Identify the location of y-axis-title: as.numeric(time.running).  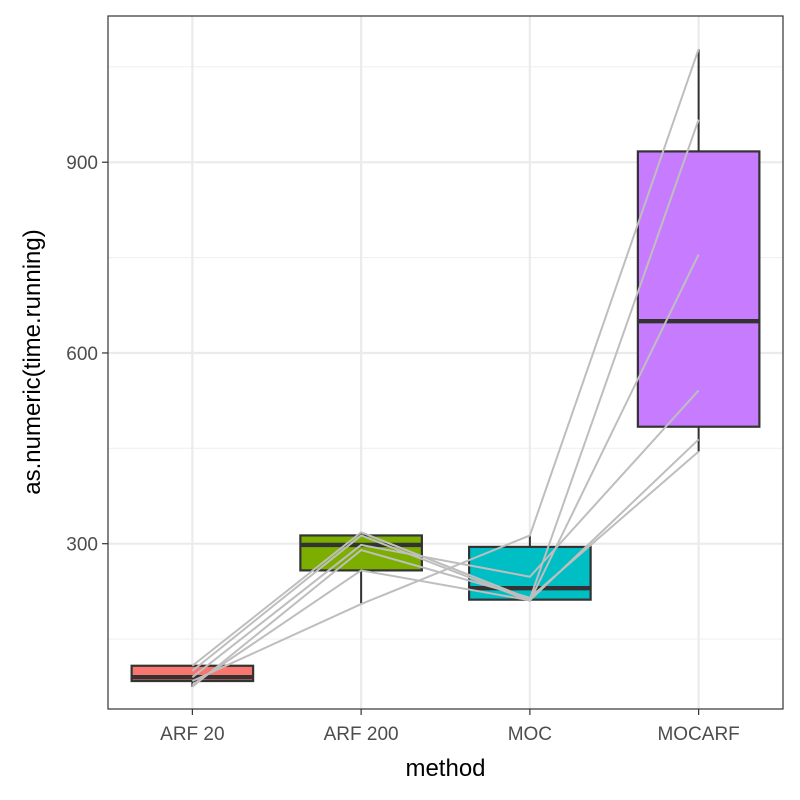
(32, 361).